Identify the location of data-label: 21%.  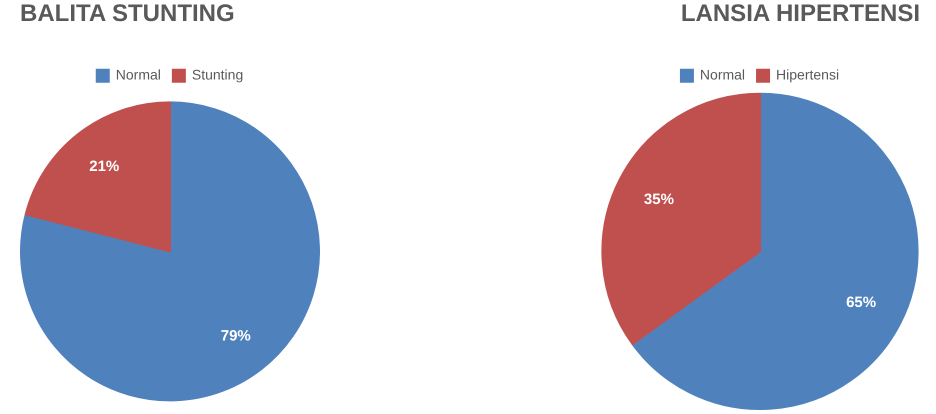
(104, 166).